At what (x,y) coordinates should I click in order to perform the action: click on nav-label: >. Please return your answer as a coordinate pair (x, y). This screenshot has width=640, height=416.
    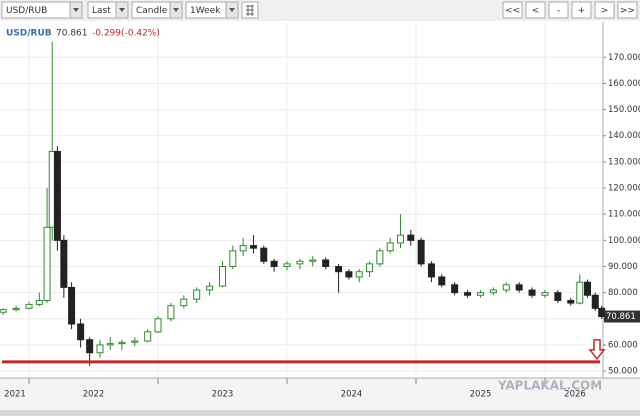
    Looking at the image, I should click on (605, 11).